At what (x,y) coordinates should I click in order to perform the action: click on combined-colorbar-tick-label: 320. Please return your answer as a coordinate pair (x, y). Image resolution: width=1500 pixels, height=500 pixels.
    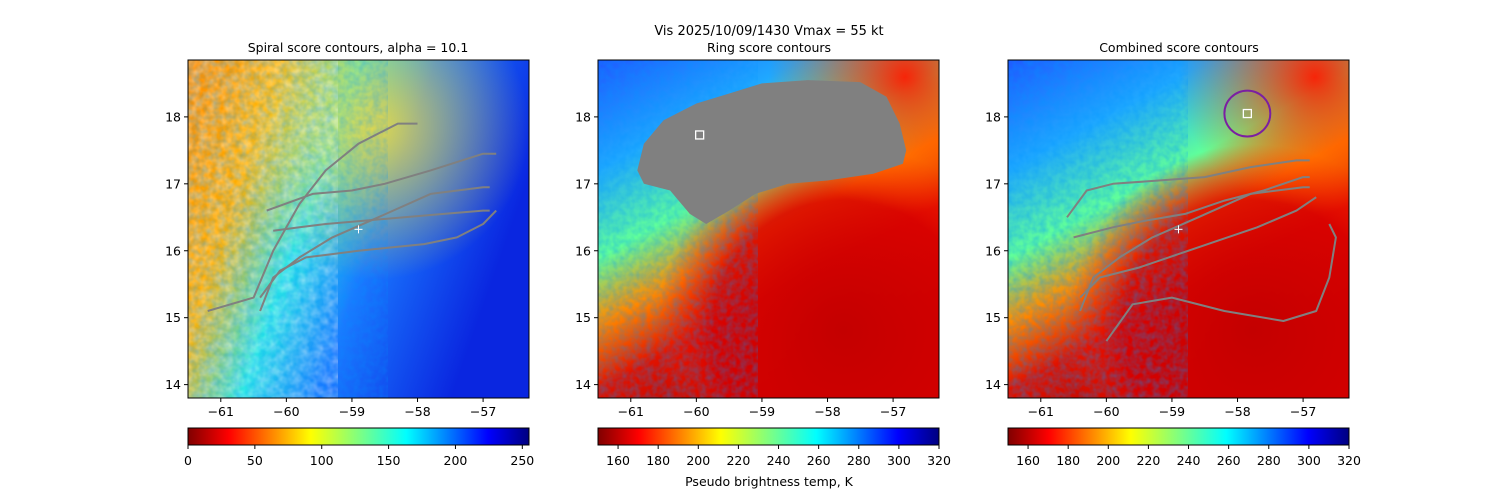
    Looking at the image, I should click on (1349, 460).